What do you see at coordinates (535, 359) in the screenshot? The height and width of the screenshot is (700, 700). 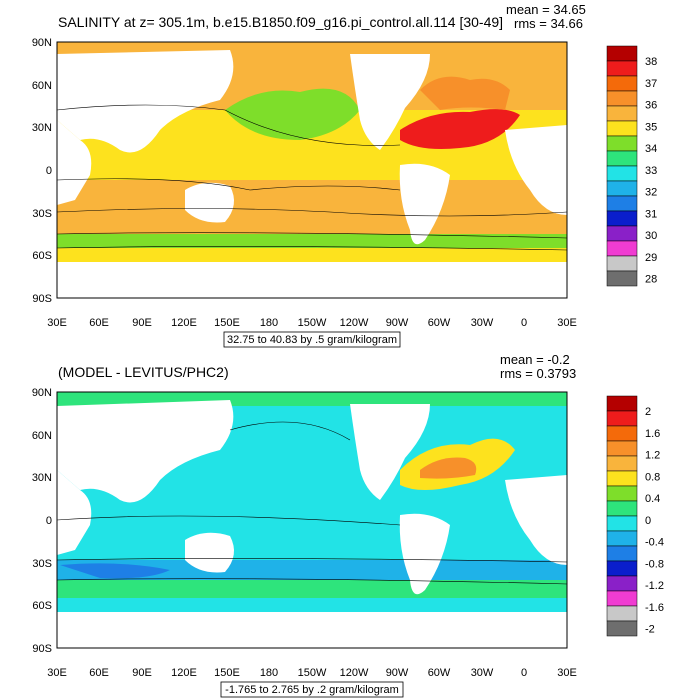 I see `panel2-mean: mean = -0.2` at bounding box center [535, 359].